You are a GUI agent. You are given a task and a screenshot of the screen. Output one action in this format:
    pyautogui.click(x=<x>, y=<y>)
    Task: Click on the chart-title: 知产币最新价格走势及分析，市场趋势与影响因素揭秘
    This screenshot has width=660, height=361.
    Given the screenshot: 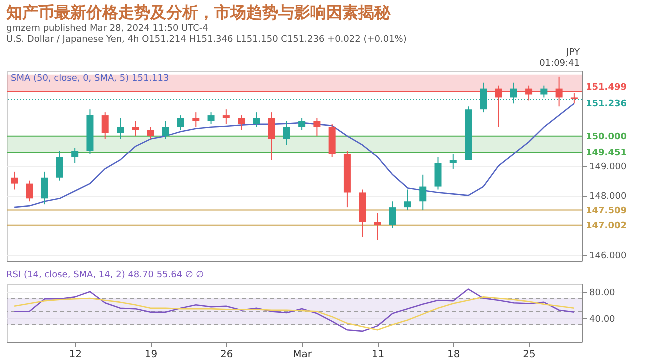 What is the action you would take?
    pyautogui.click(x=199, y=12)
    